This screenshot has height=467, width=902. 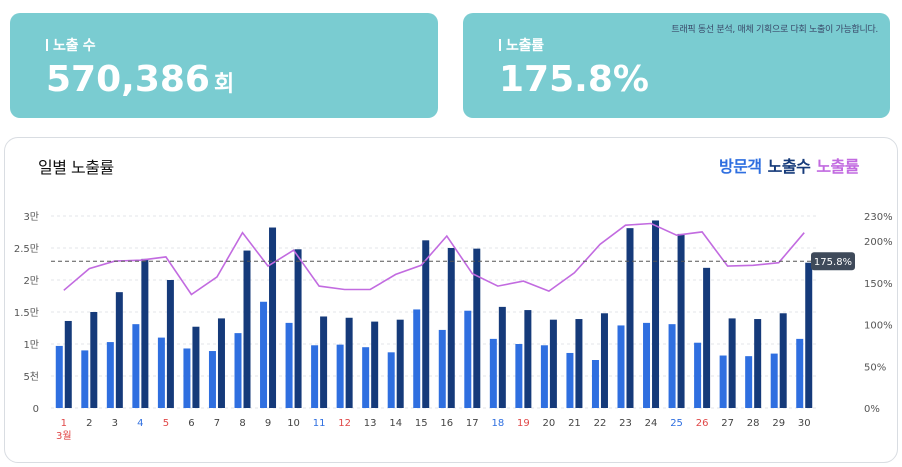 What do you see at coordinates (878, 326) in the screenshot?
I see `y-right-tick-label: 100%` at bounding box center [878, 326].